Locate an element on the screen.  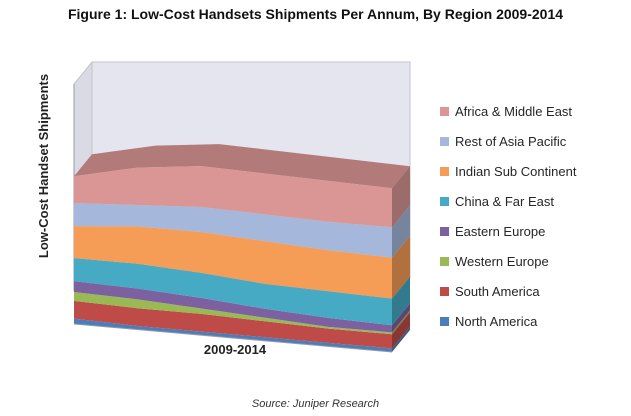
legend-label: North America is located at coordinates (496, 321).